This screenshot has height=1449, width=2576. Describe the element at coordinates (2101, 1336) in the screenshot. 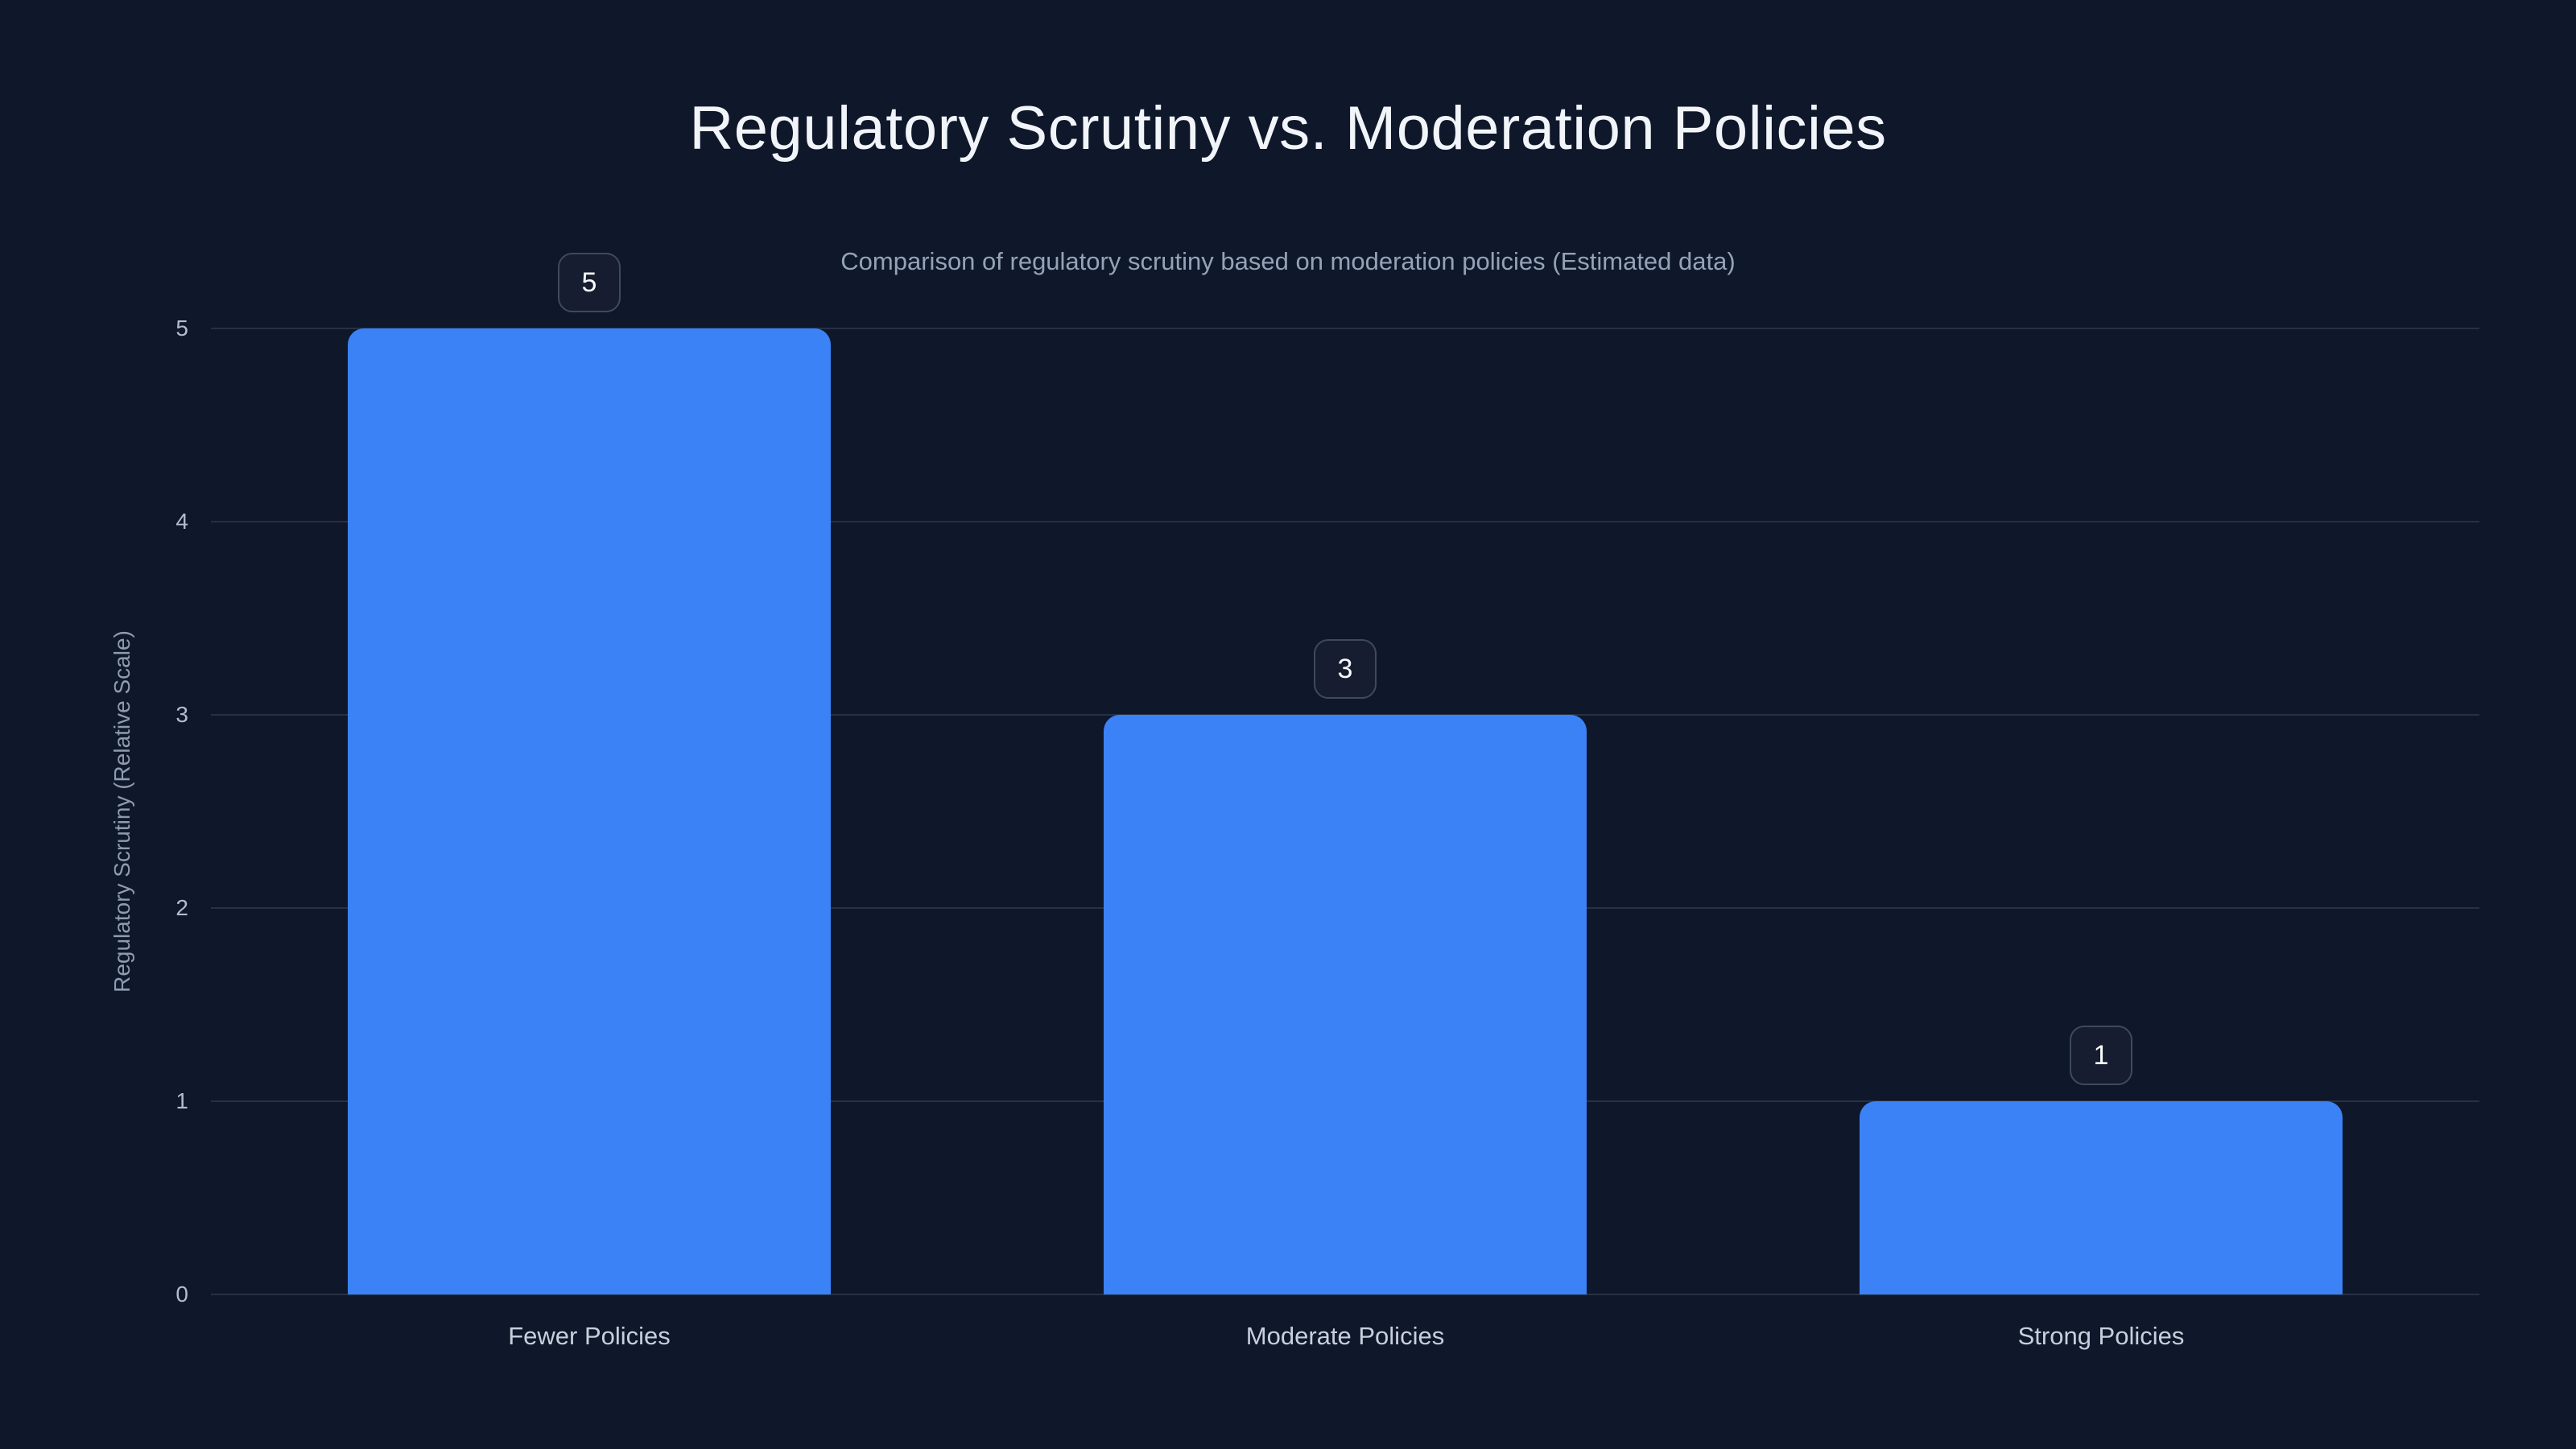

I see `x-category-label-strong-policies: Strong Policies` at that location.